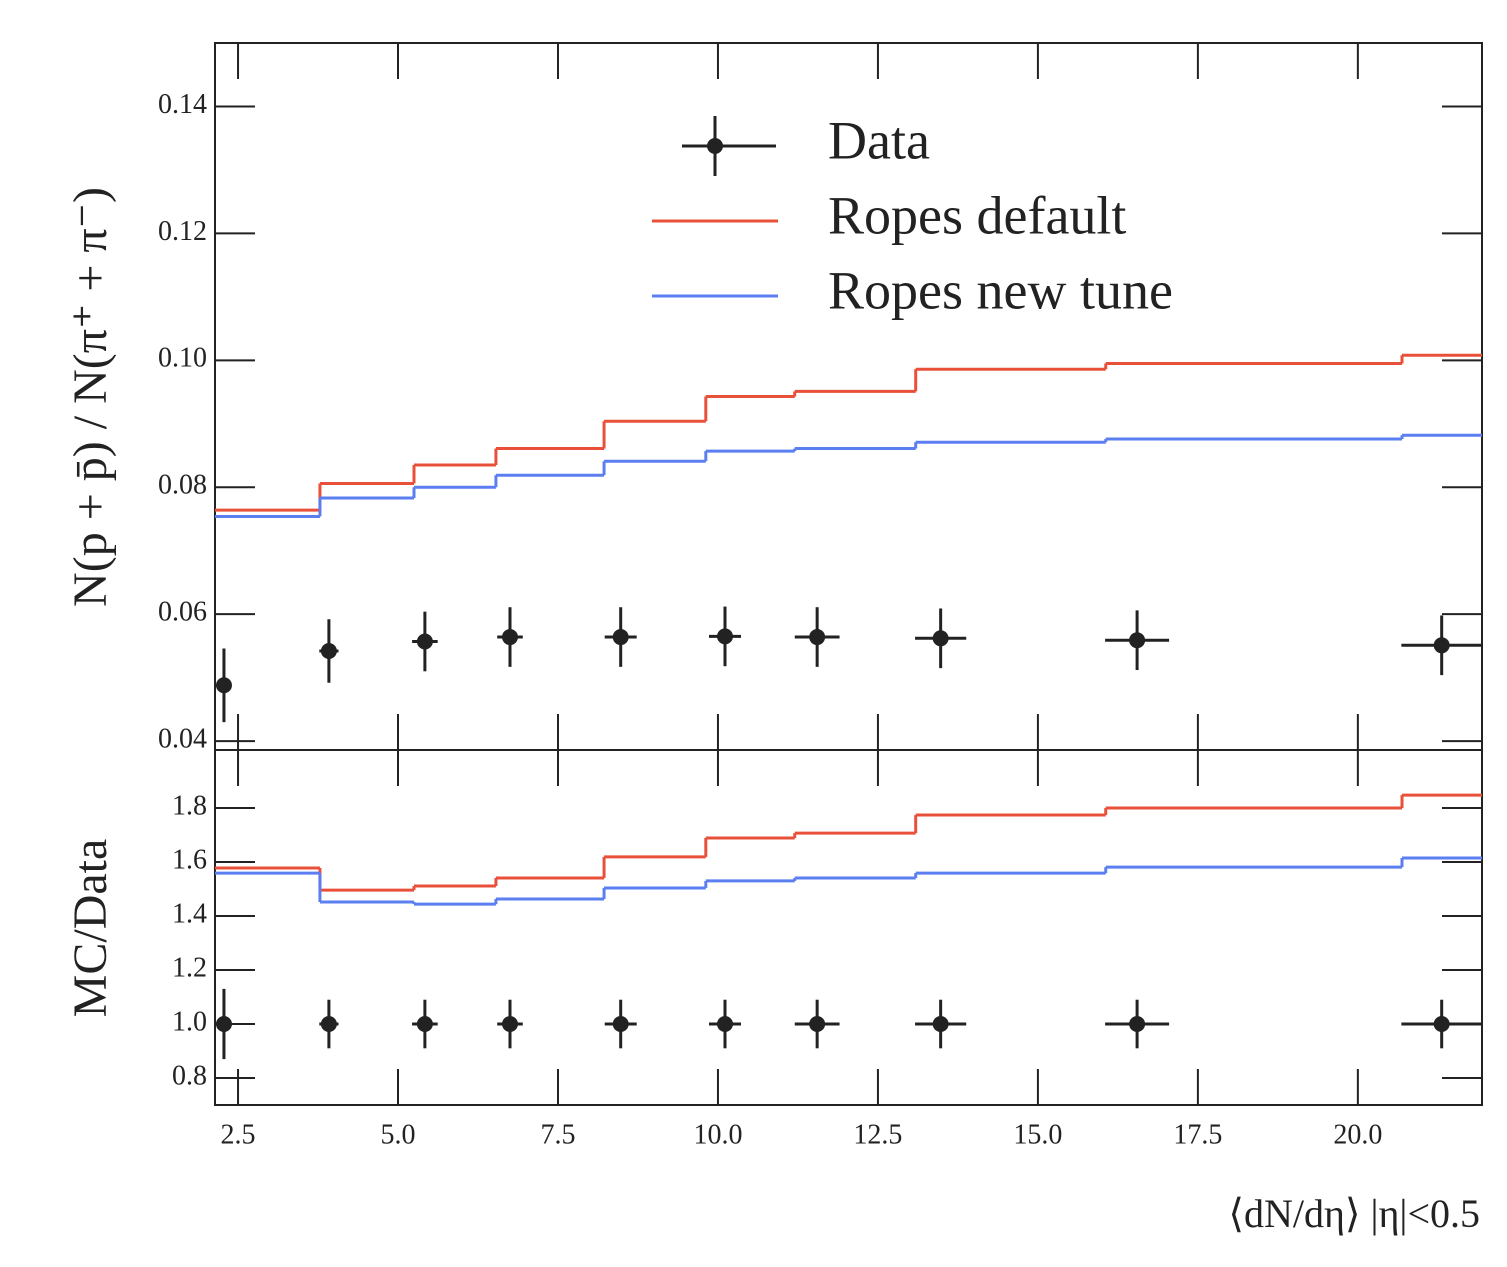 This screenshot has width=1507, height=1267. I want to click on y-axis-title: N(p + p̄) / N(π⁺ + π⁻), so click(90, 397).